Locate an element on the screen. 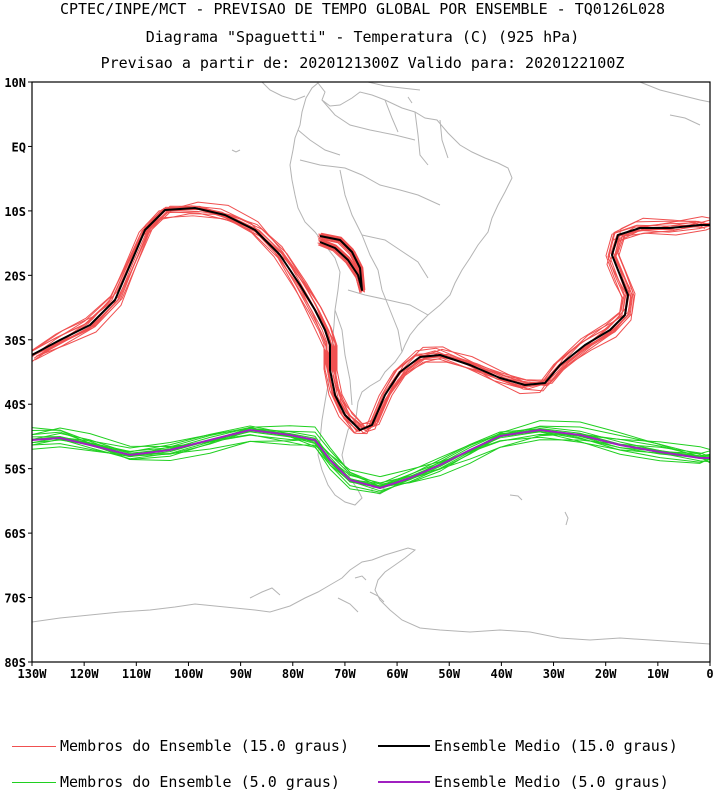  legend-item-mean-15: Ensemble Medio (15.0 graus) is located at coordinates (528, 746).